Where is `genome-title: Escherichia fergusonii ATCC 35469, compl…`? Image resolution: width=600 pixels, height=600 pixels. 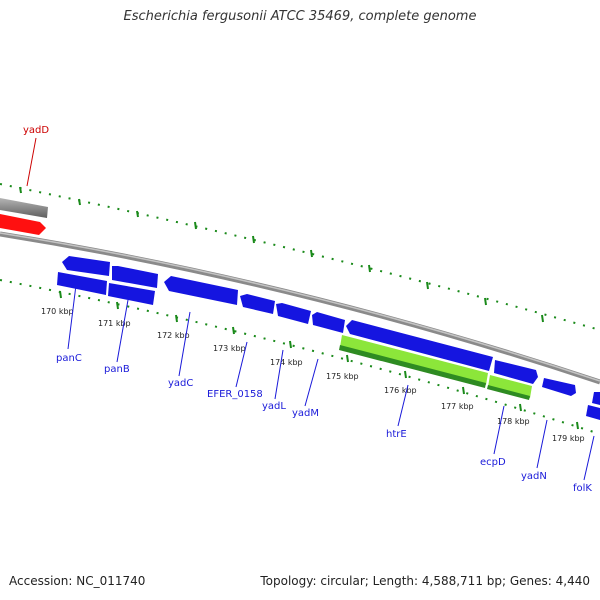
genome-title: Escherichia fergusonii ATCC 35469, compl… is located at coordinates (300, 16).